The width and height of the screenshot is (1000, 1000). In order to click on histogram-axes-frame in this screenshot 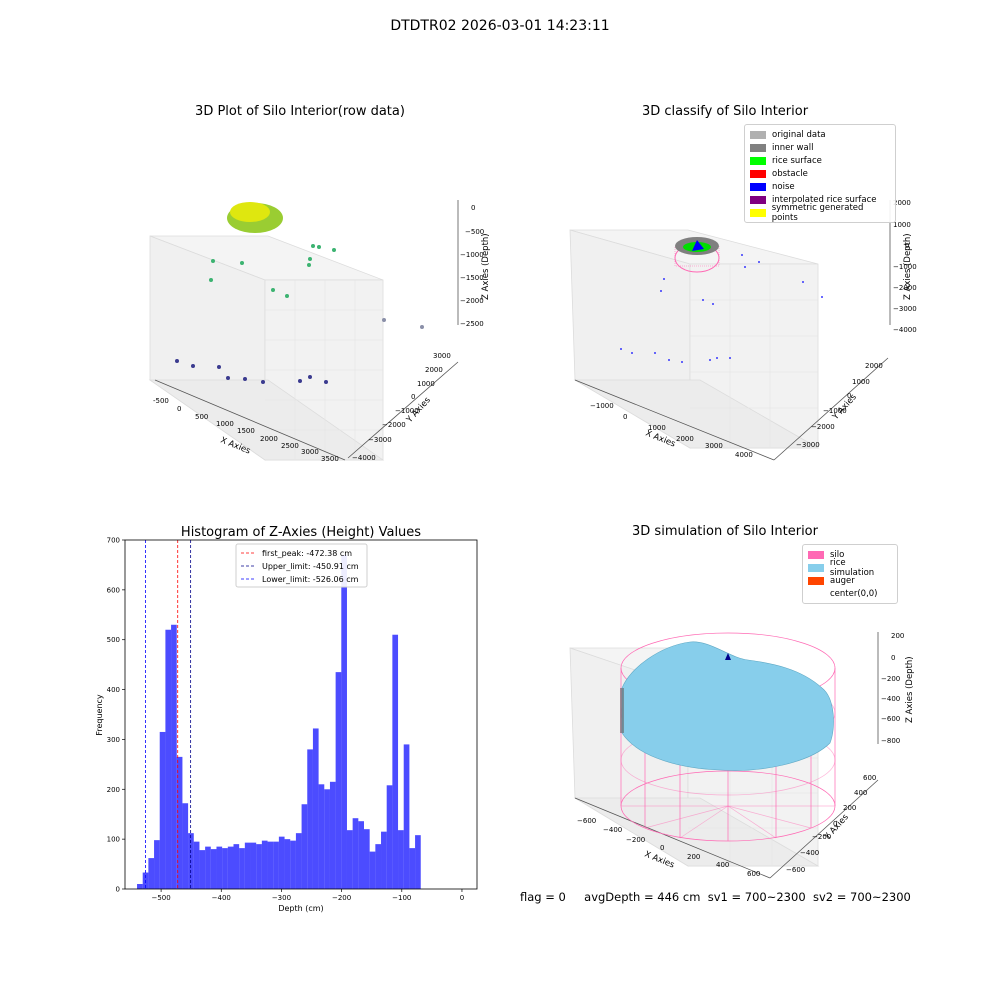, I will do `click(301, 714)`.